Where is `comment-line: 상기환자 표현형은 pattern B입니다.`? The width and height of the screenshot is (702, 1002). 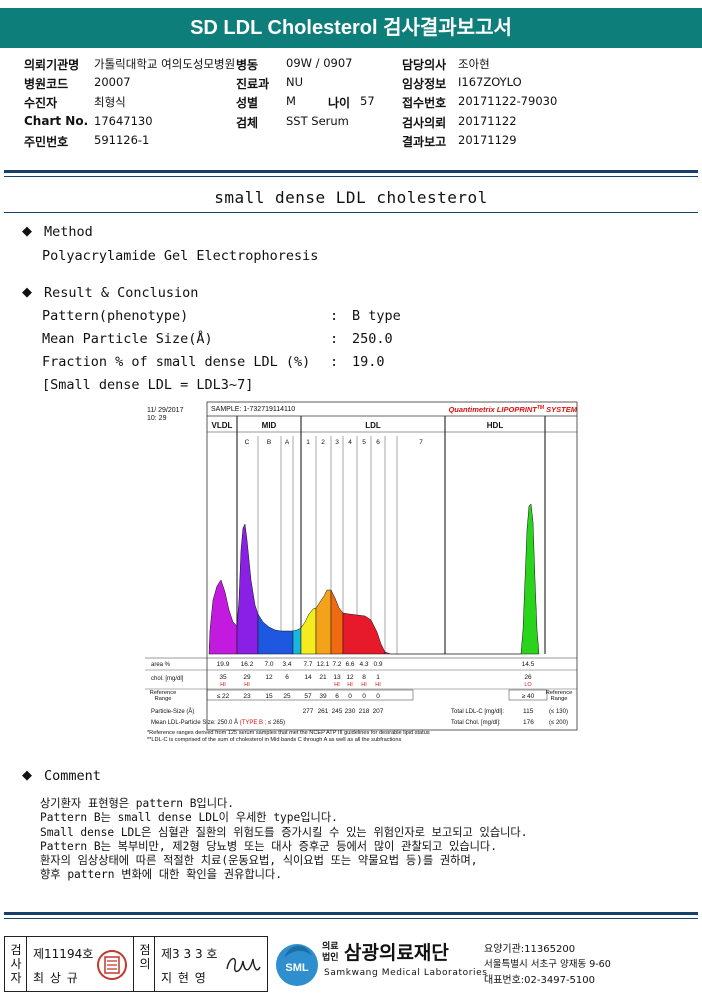
comment-line: 상기환자 표현형은 pattern B입니다. is located at coordinates (137, 803).